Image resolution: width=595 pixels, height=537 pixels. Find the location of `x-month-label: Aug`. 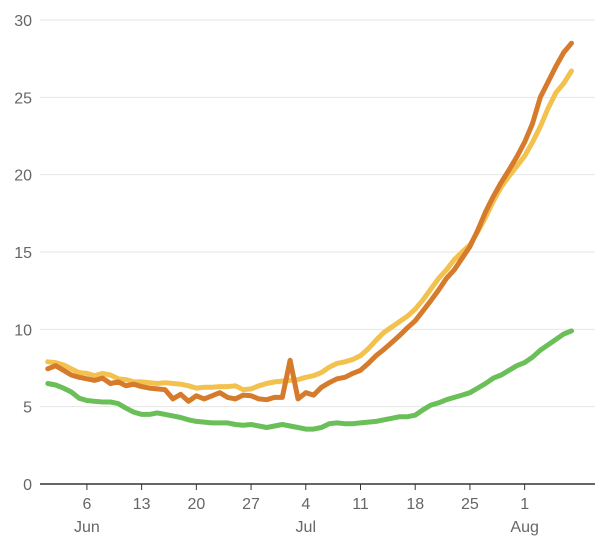

x-month-label: Aug is located at coordinates (524, 527).